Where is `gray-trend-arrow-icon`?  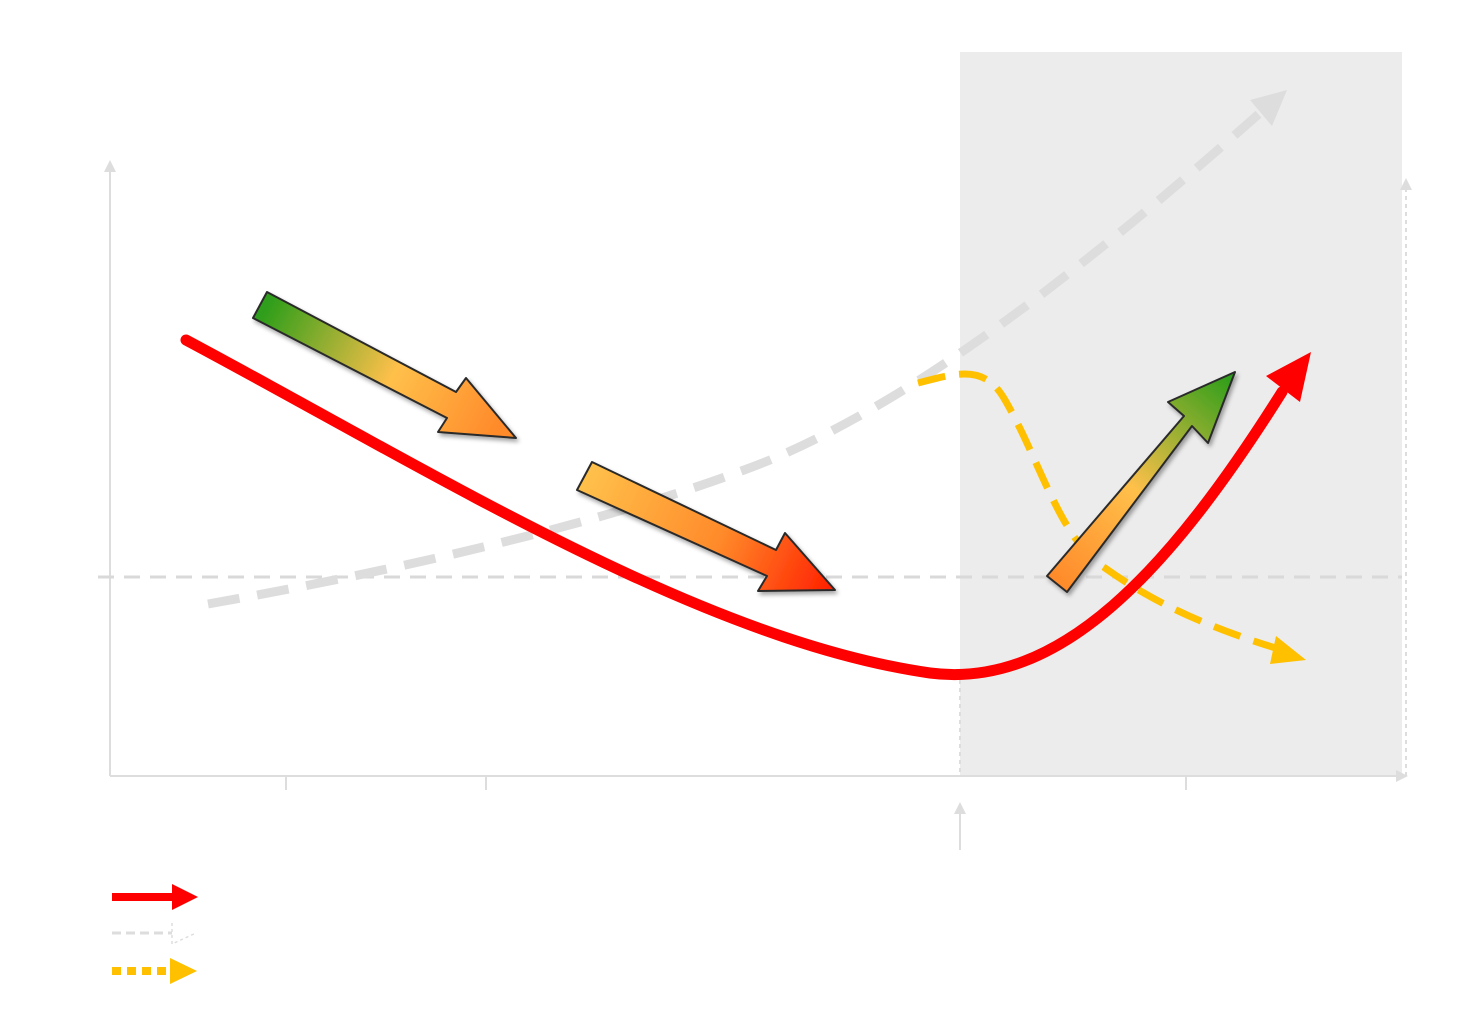 gray-trend-arrow-icon is located at coordinates (1268, 108).